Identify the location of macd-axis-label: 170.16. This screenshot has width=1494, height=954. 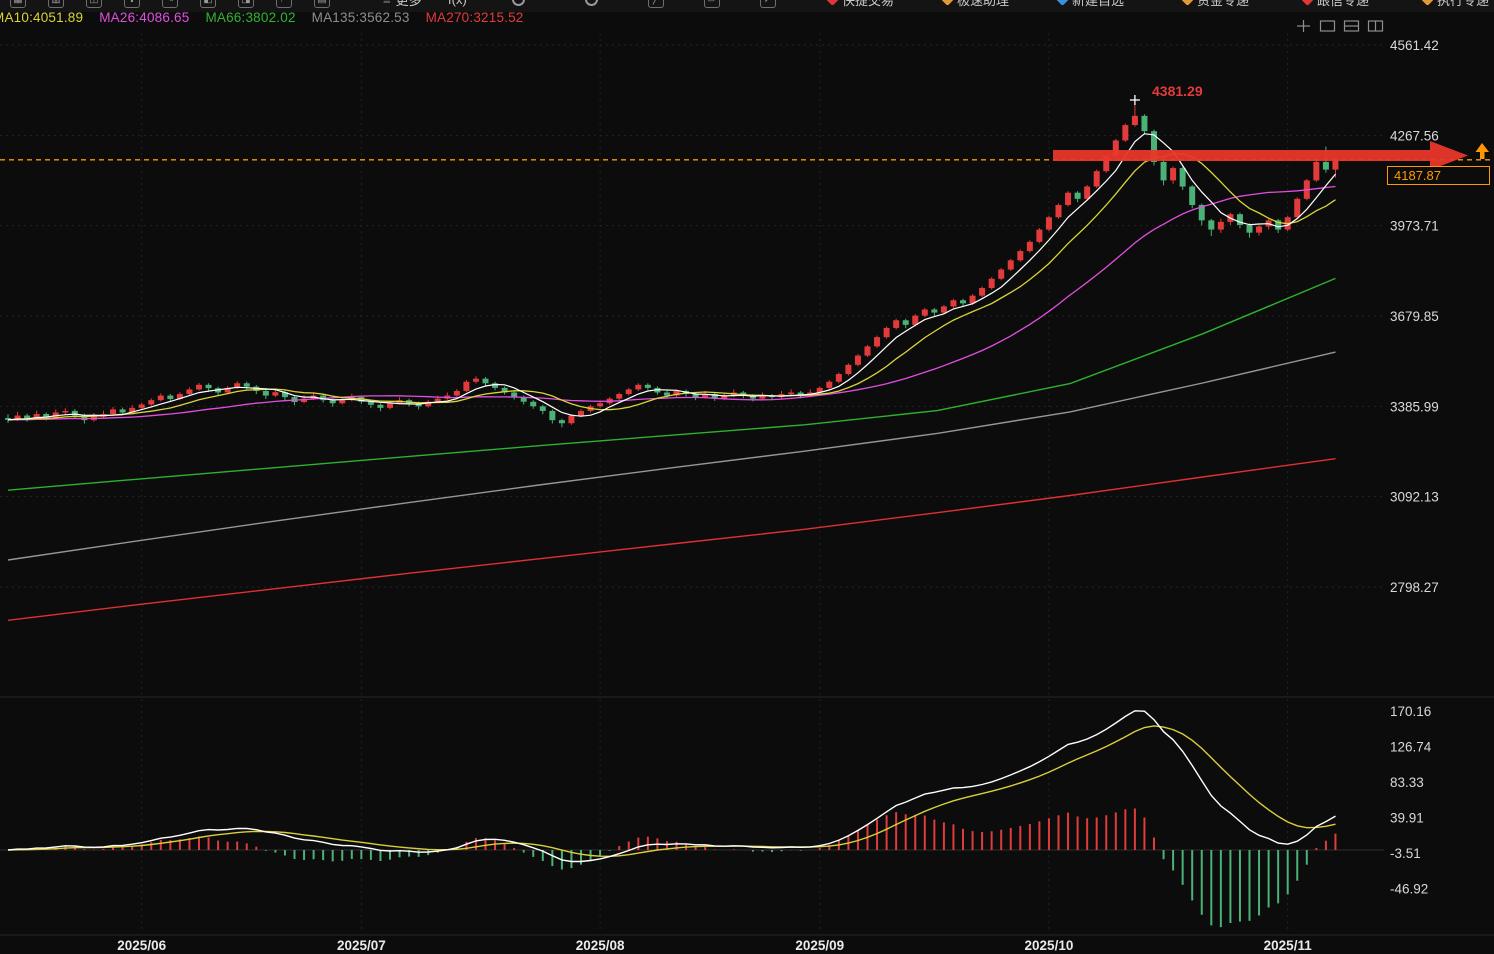
(1410, 711).